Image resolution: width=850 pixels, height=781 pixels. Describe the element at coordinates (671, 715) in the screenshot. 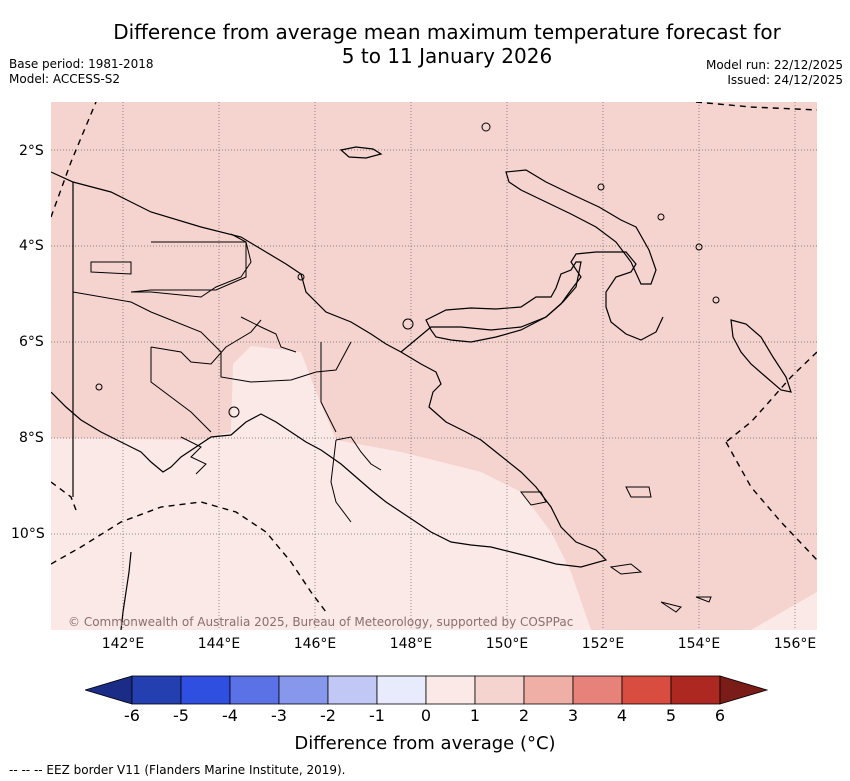

I see `colorbar-tick-label: 5` at that location.